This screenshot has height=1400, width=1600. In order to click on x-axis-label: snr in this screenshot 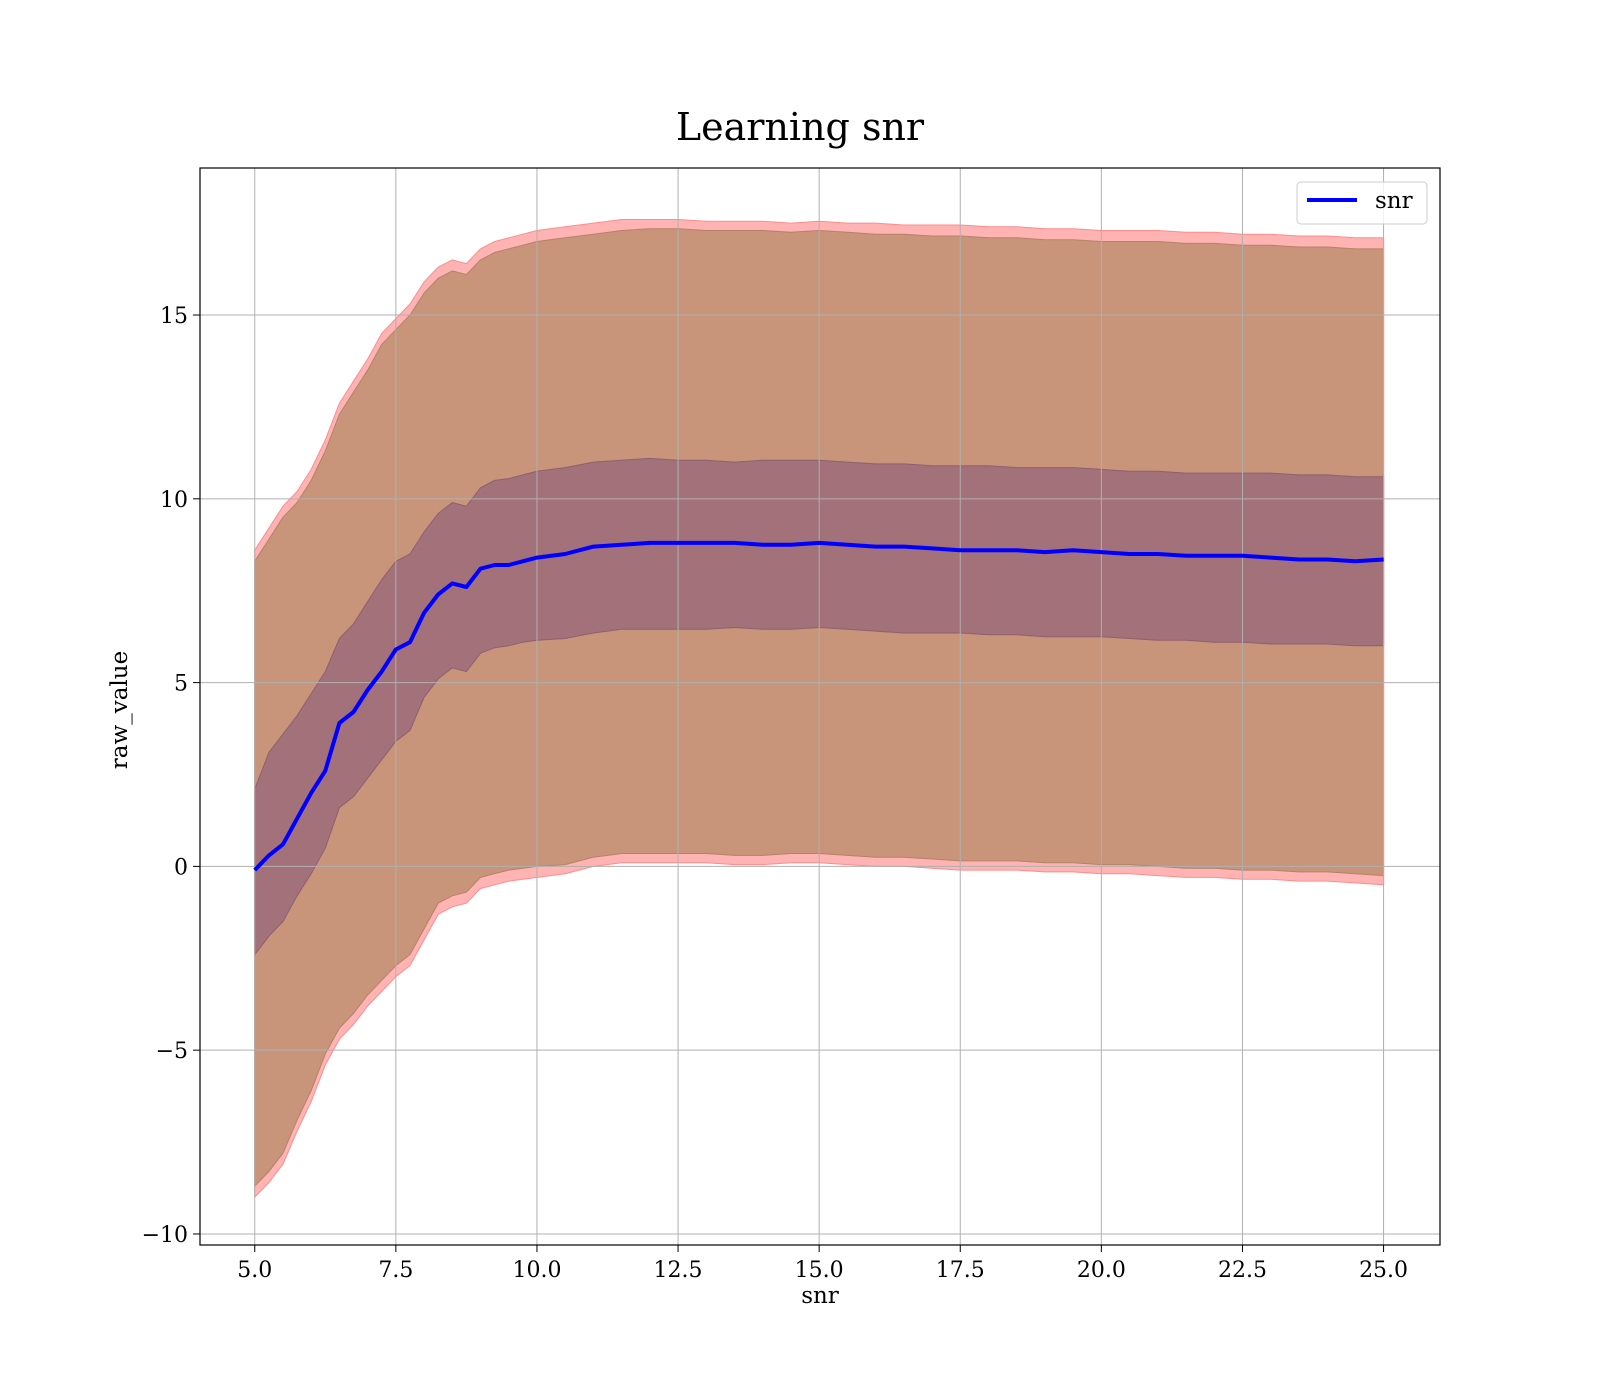, I will do `click(820, 1296)`.